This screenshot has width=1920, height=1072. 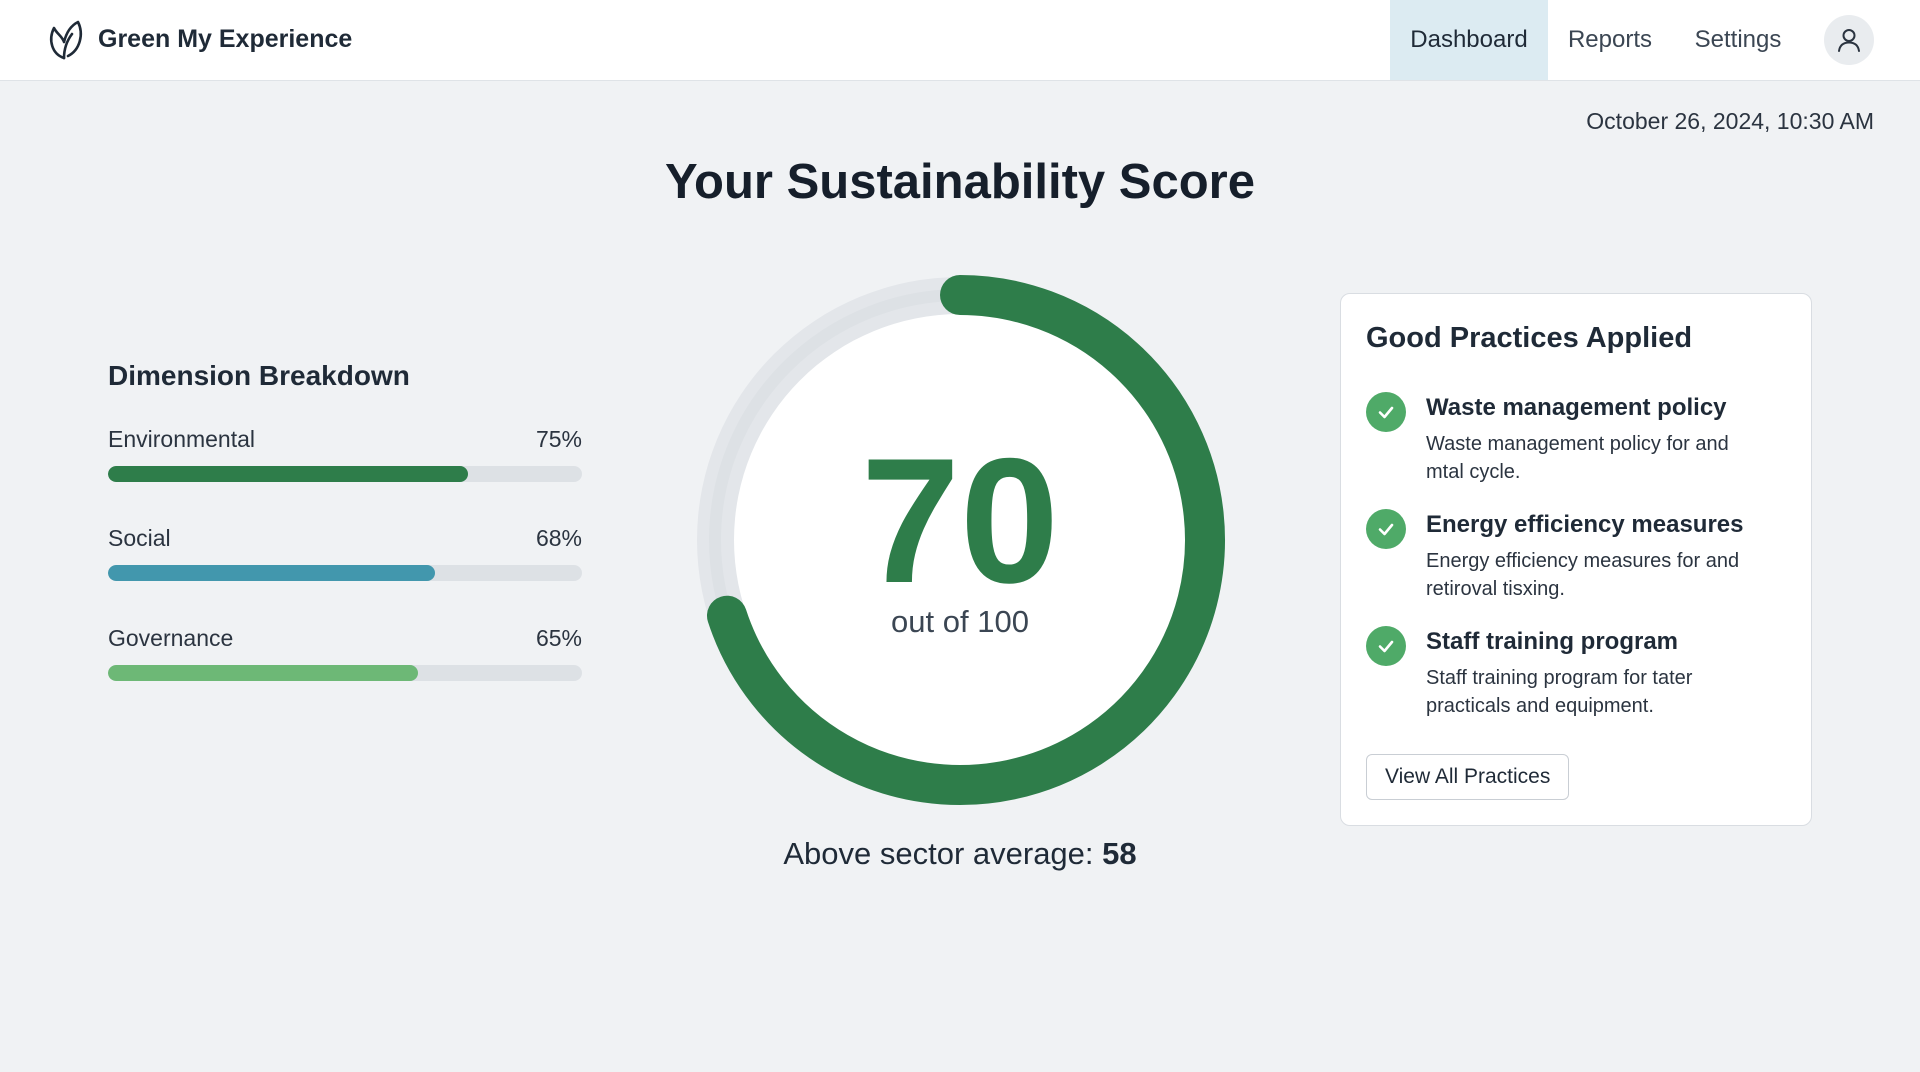 I want to click on gauge-score-arc, so click(x=965, y=540).